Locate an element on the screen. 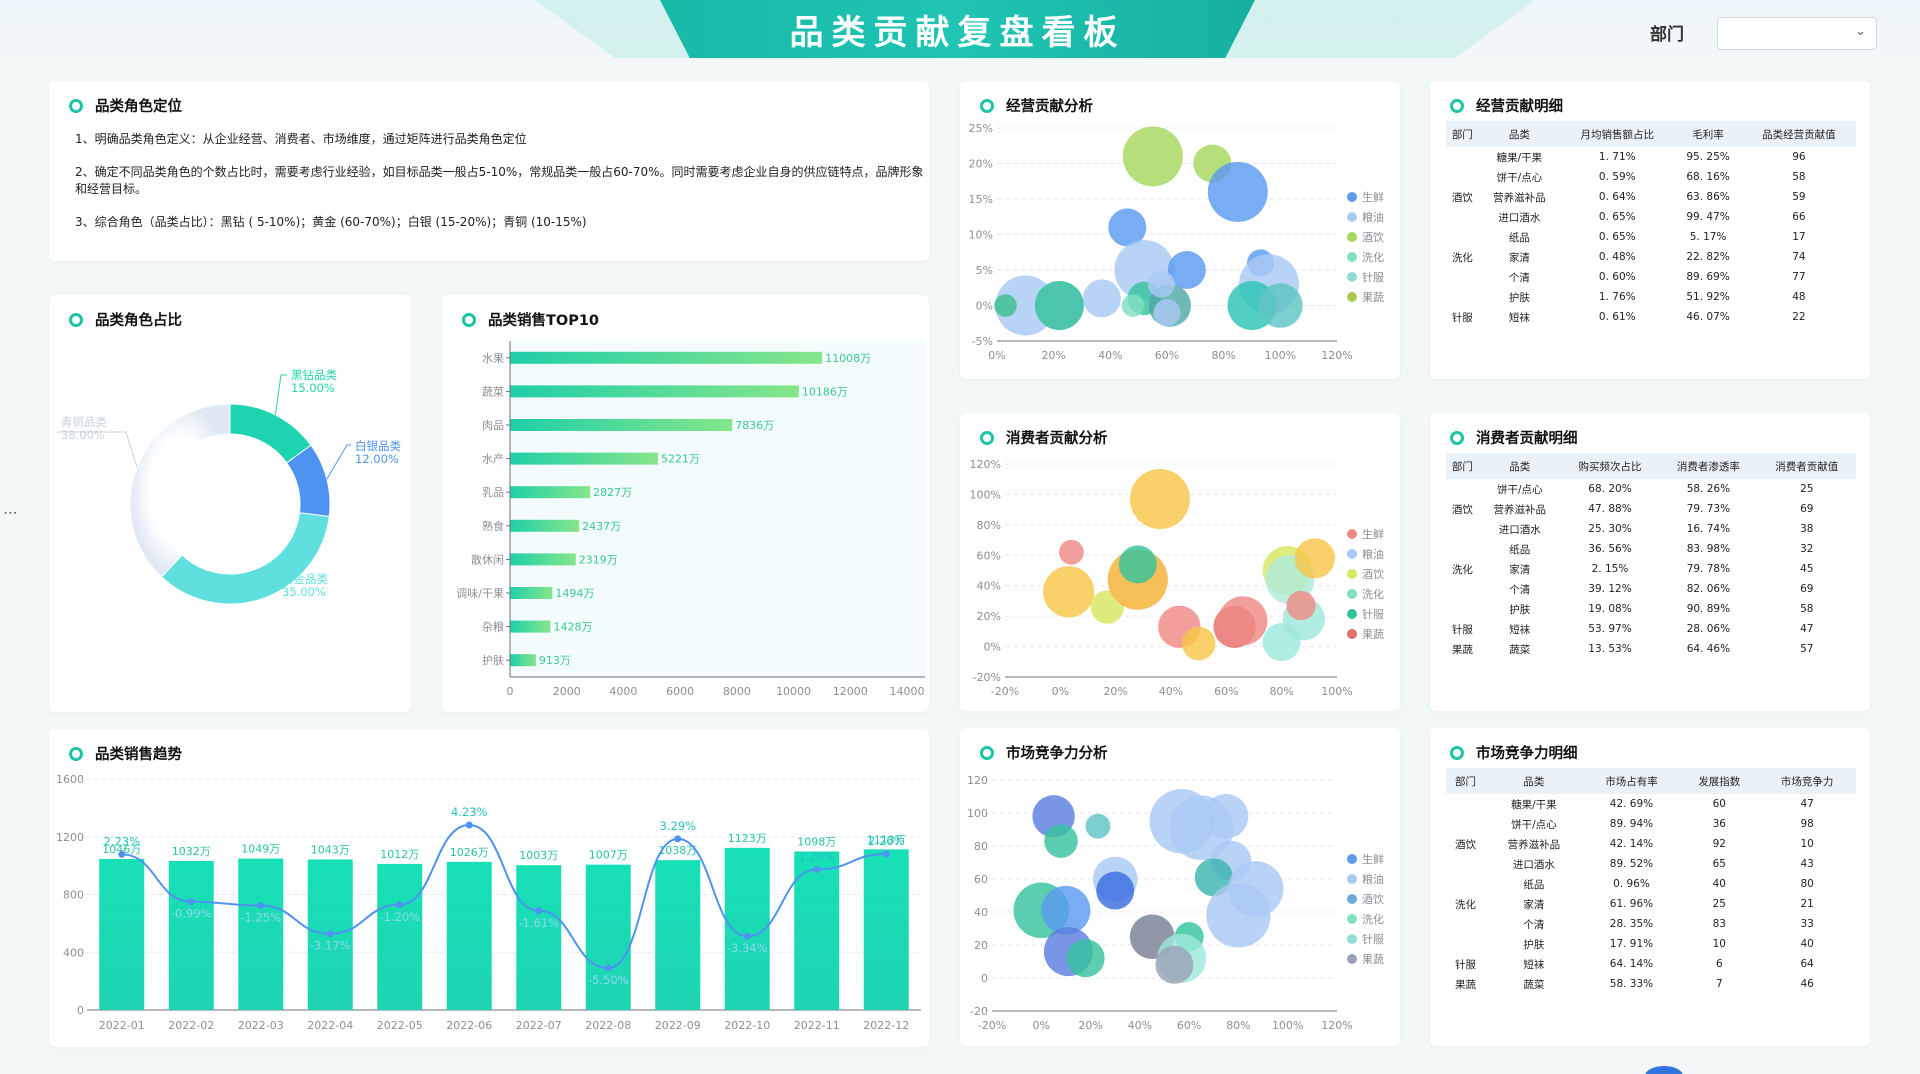  bar-value-label: 7836万 is located at coordinates (754, 425).